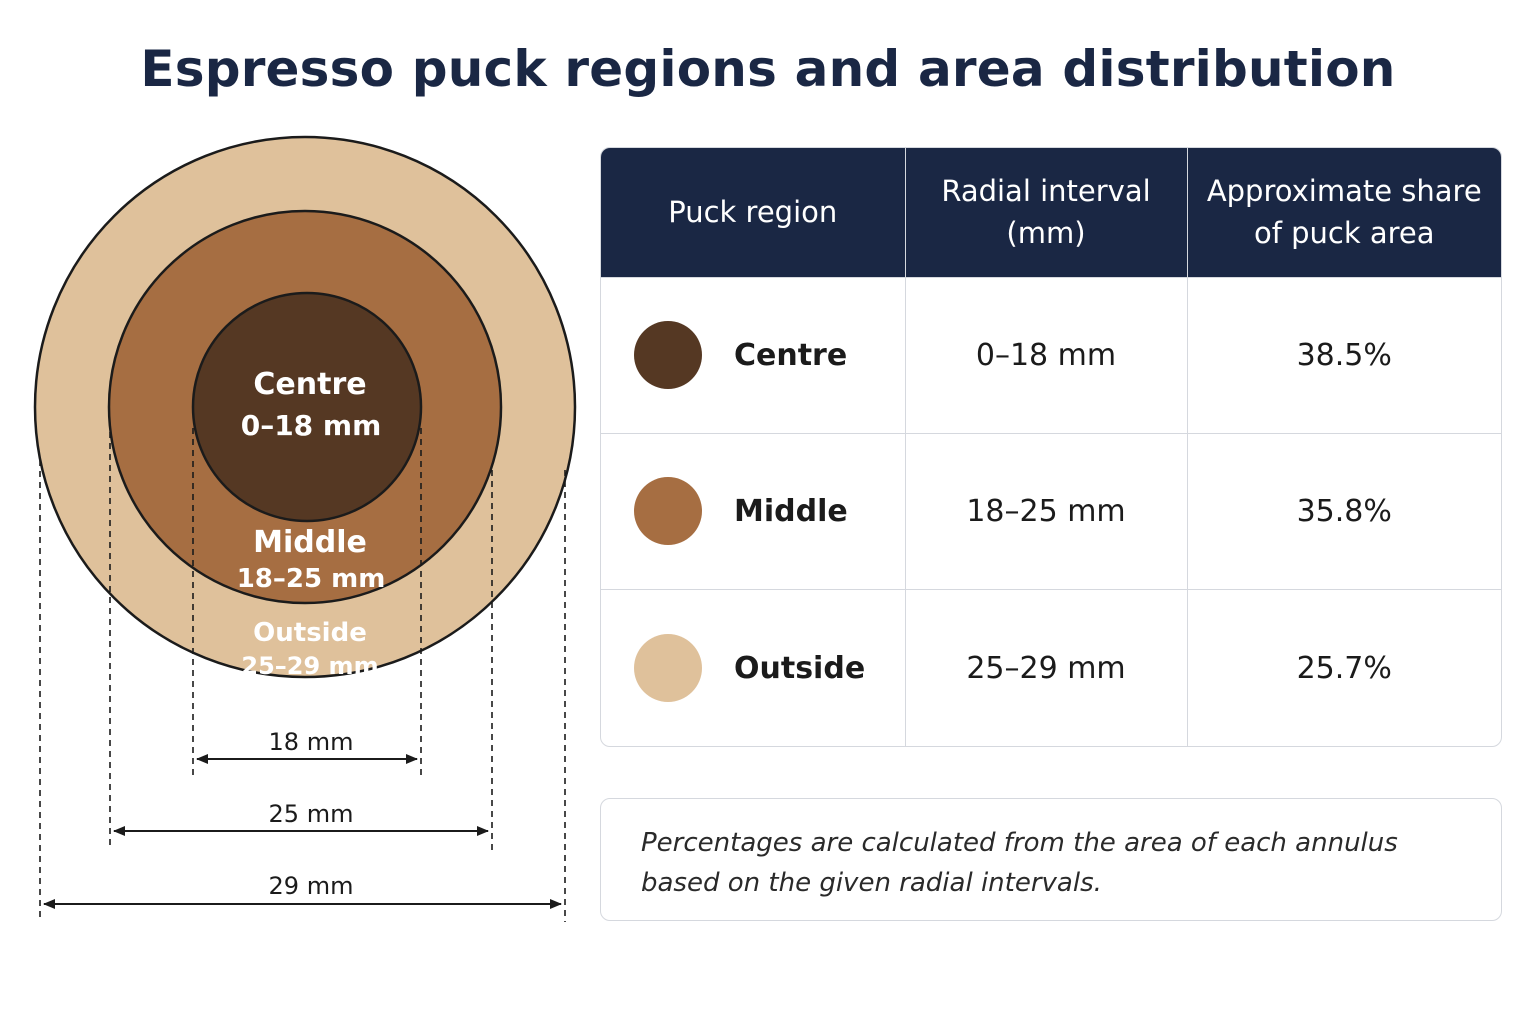 The image size is (1536, 1024). Describe the element at coordinates (1343, 212) in the screenshot. I see `header-share: Approximate share of puck area` at that location.